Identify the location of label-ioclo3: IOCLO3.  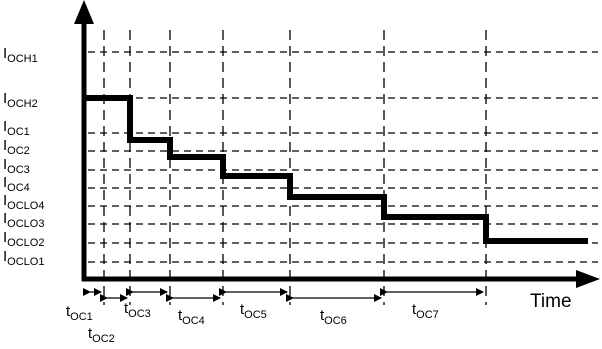
(23, 220).